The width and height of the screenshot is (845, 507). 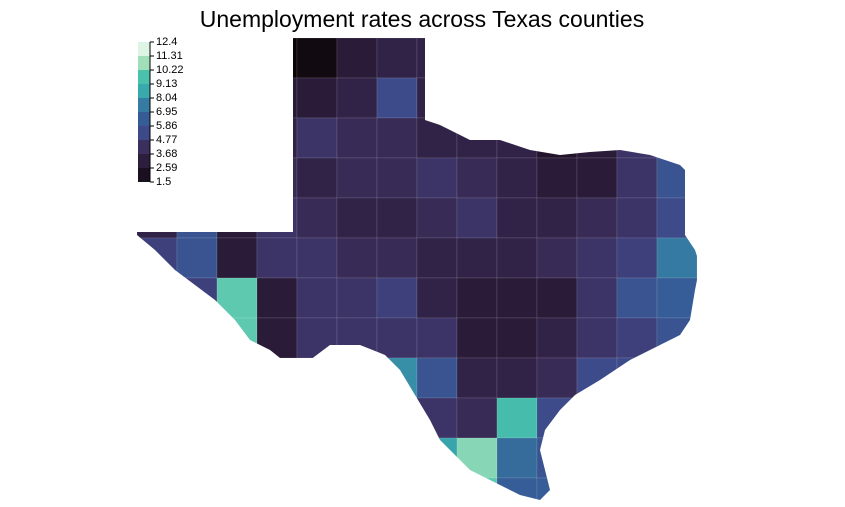 I want to click on legend-label: 6.95, so click(x=166, y=112).